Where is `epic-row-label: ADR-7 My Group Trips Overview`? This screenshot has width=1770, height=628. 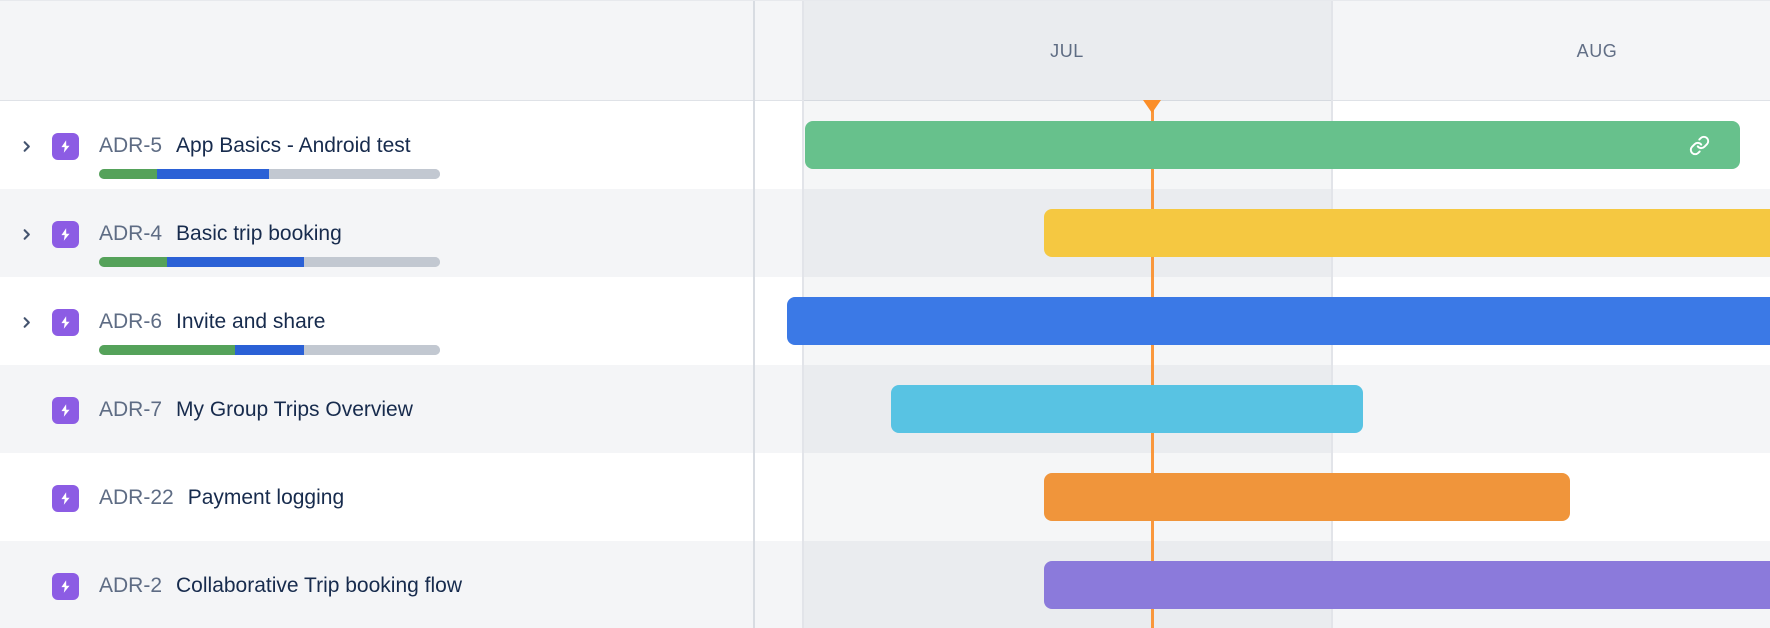
epic-row-label: ADR-7 My Group Trips Overview is located at coordinates (206, 410).